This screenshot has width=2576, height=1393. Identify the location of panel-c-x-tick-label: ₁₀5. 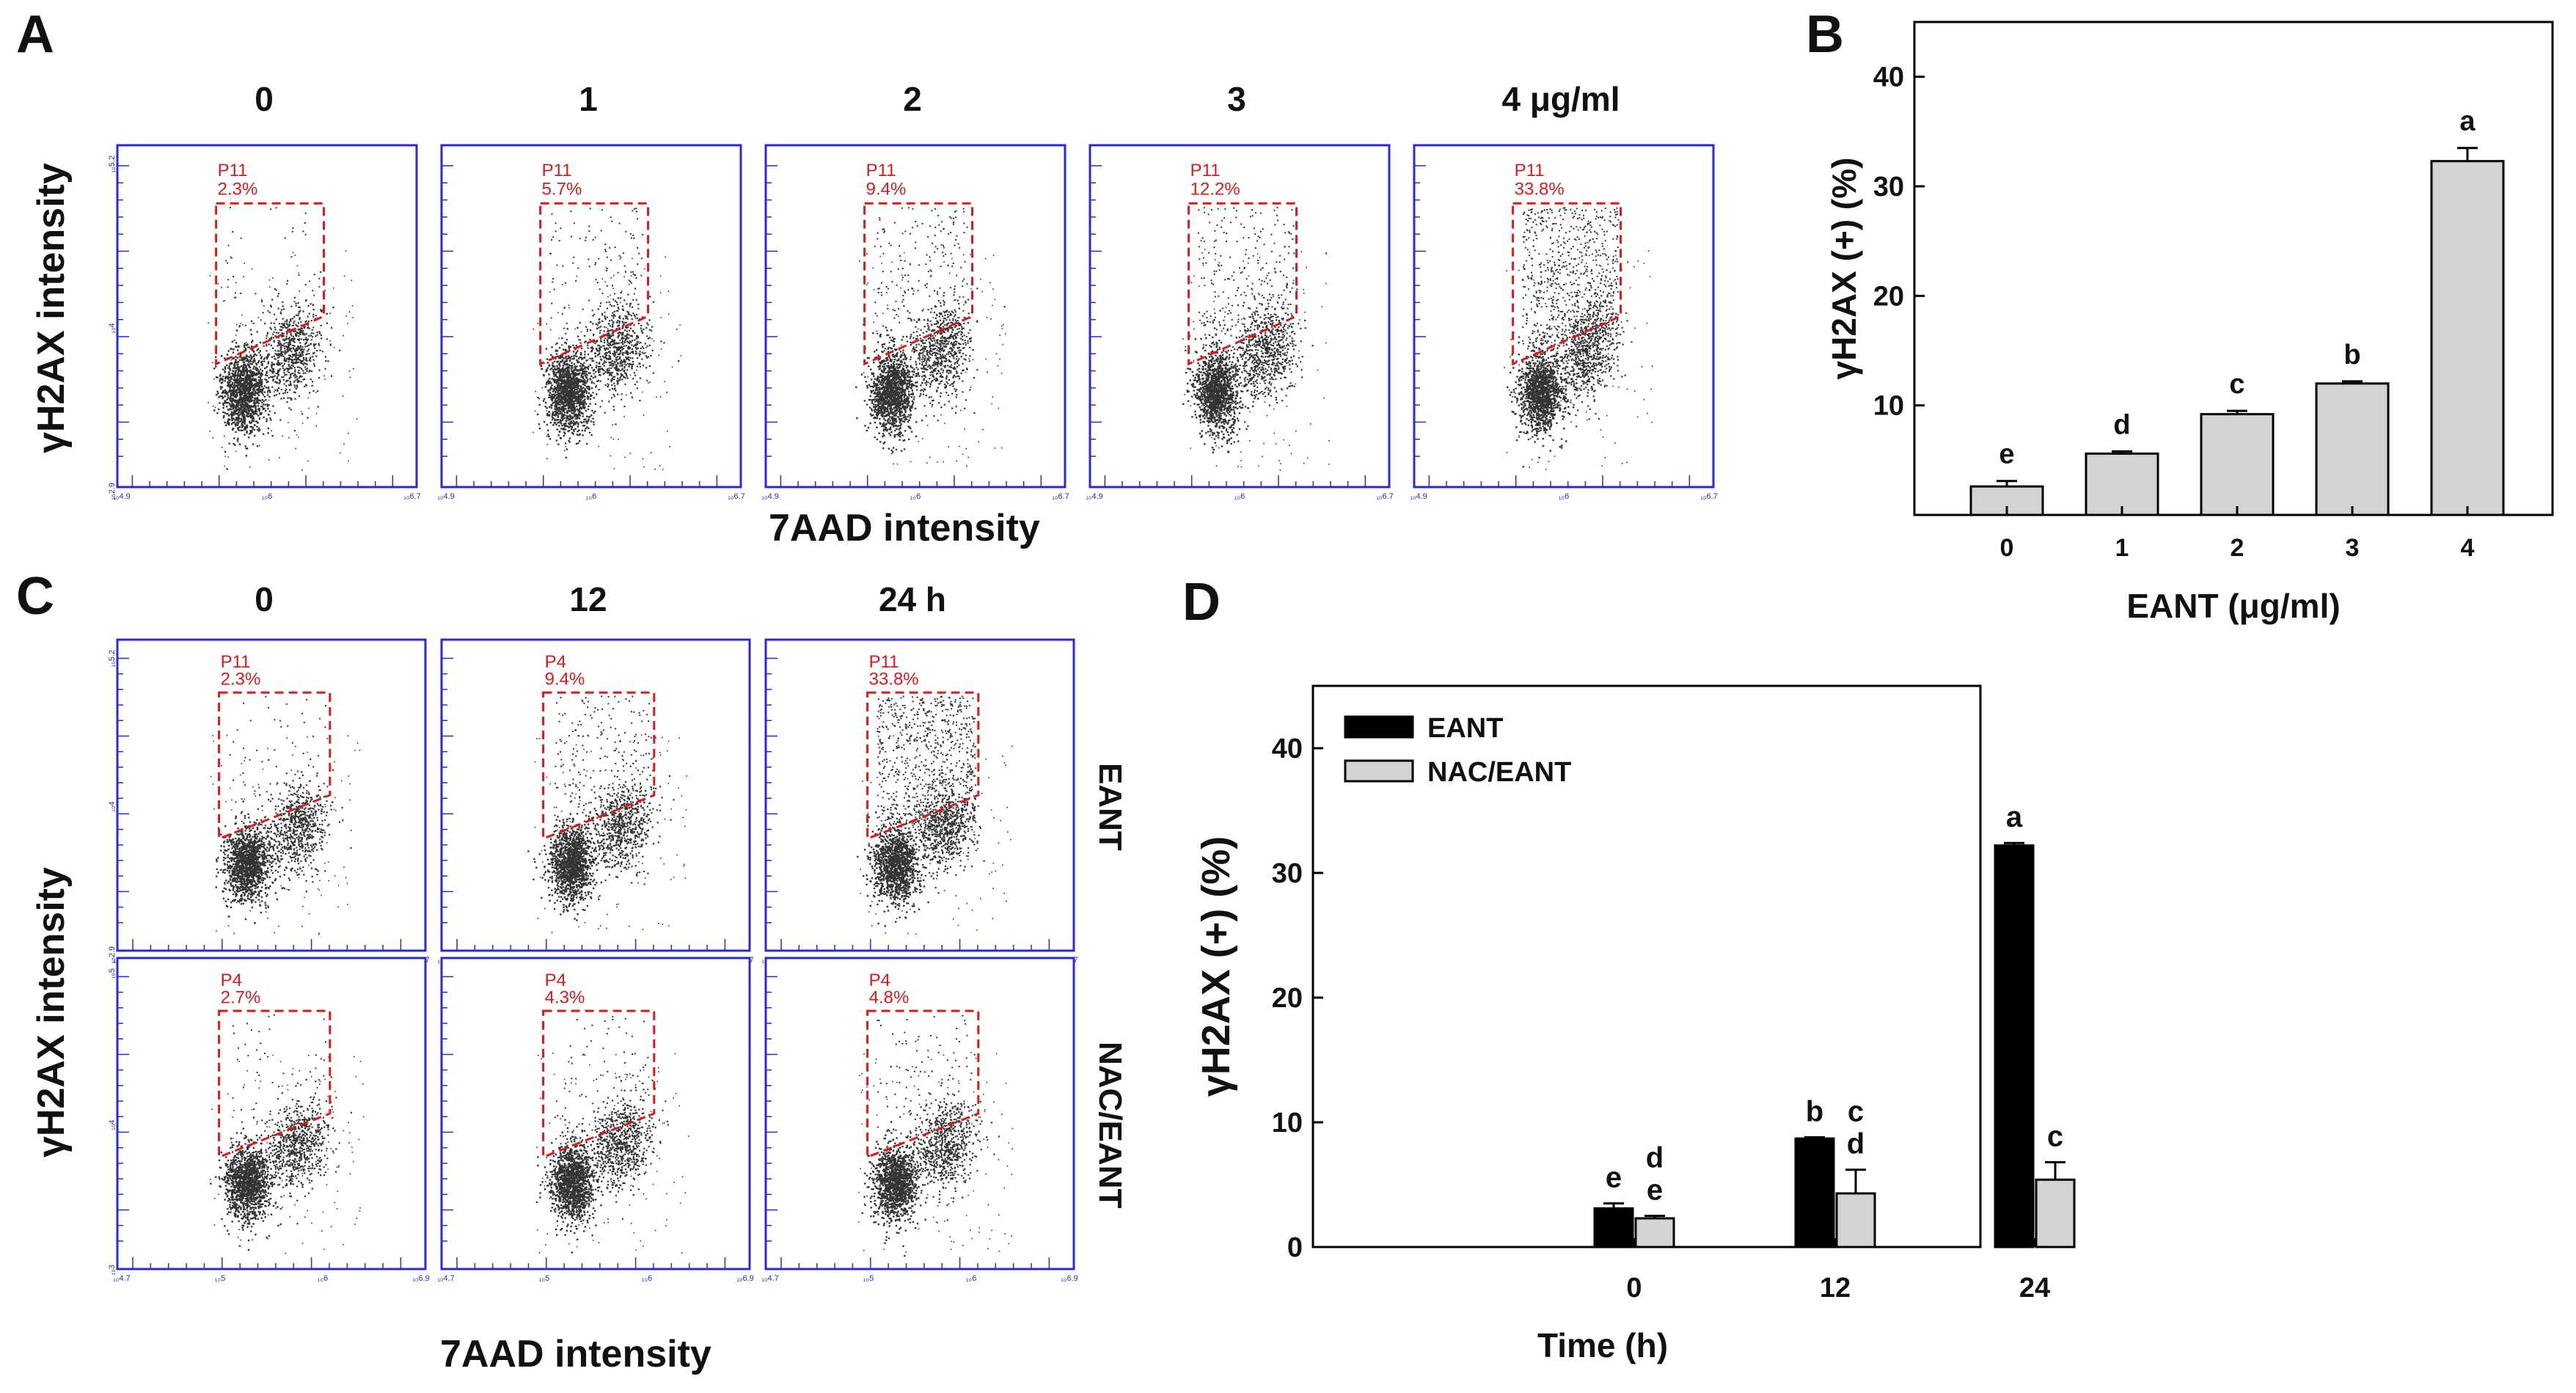
(220, 1278).